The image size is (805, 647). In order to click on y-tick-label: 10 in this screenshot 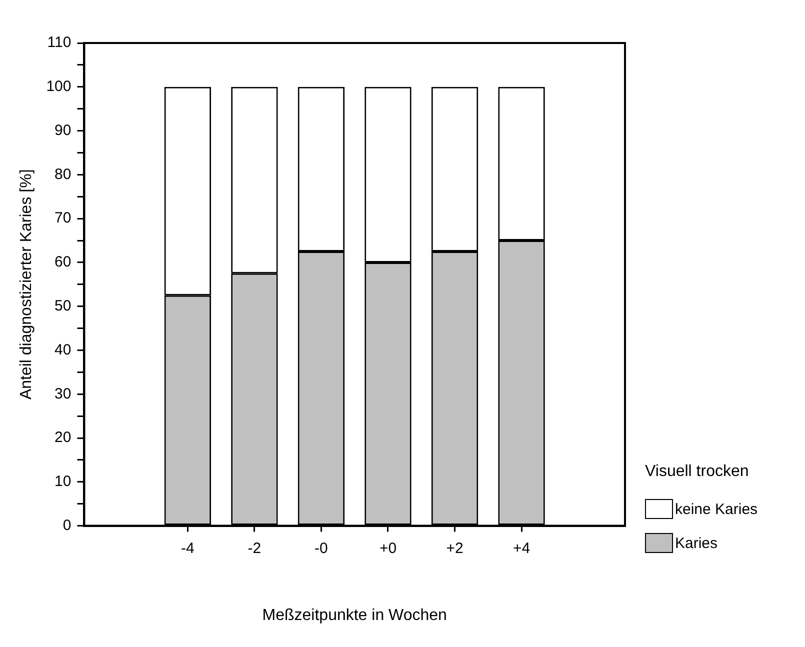, I will do `click(63, 481)`.